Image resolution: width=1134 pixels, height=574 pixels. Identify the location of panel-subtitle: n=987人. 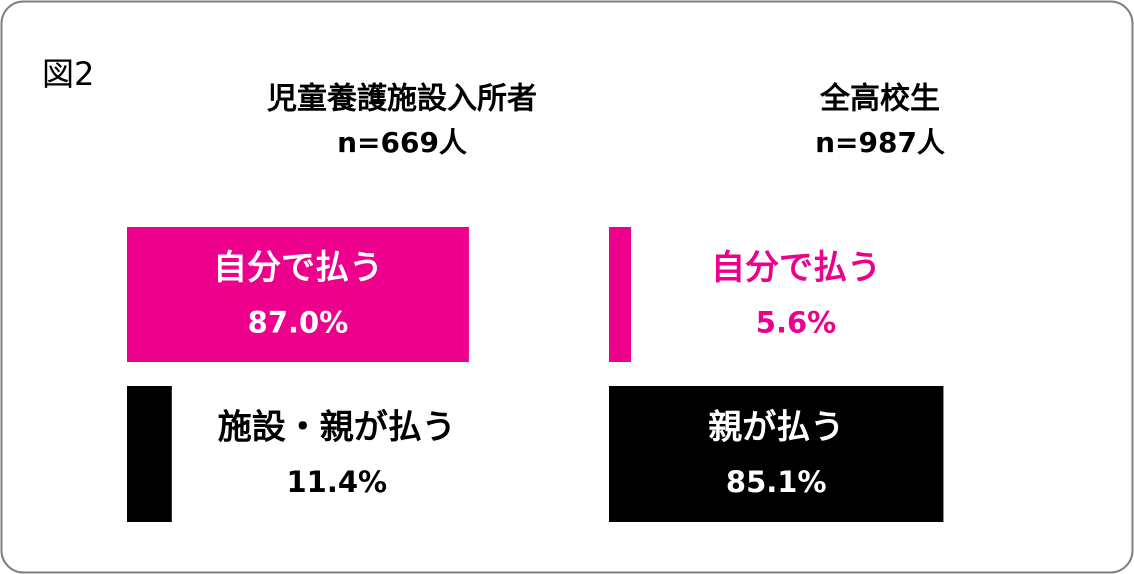
(880, 142).